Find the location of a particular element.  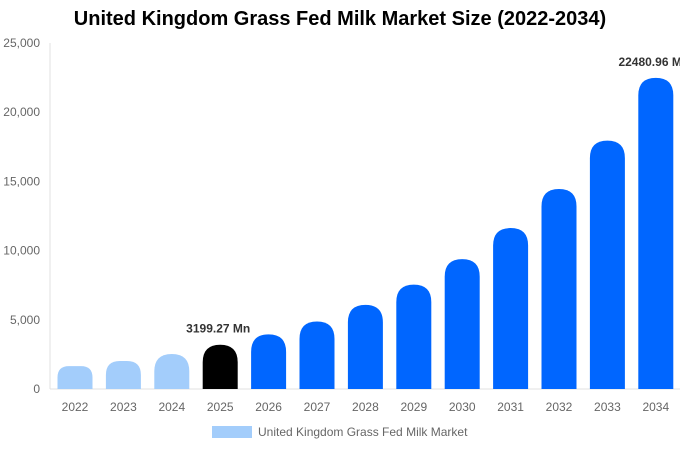

x-tick-label: 2033 is located at coordinates (607, 407).